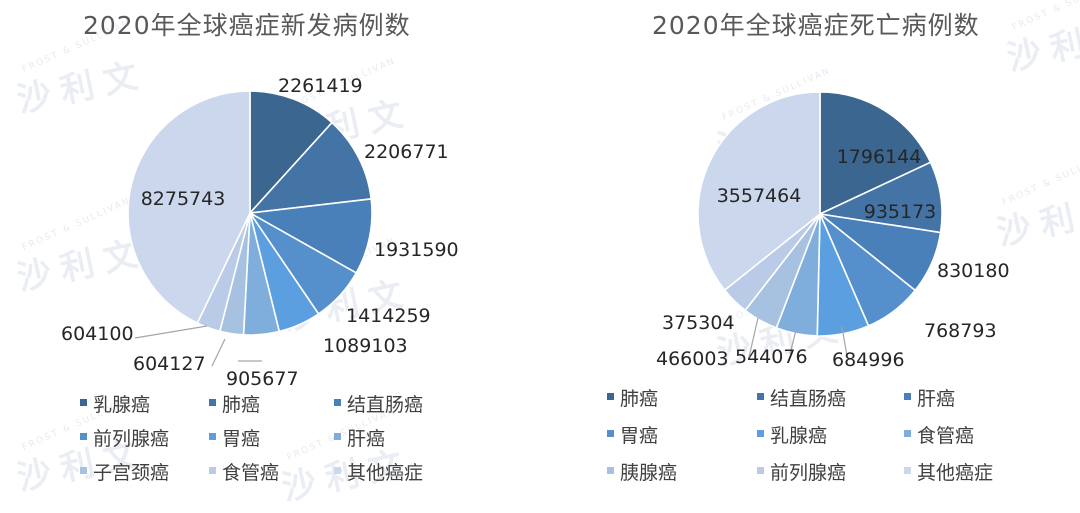  Describe the element at coordinates (320, 86) in the screenshot. I see `data-label: 2261419` at that location.